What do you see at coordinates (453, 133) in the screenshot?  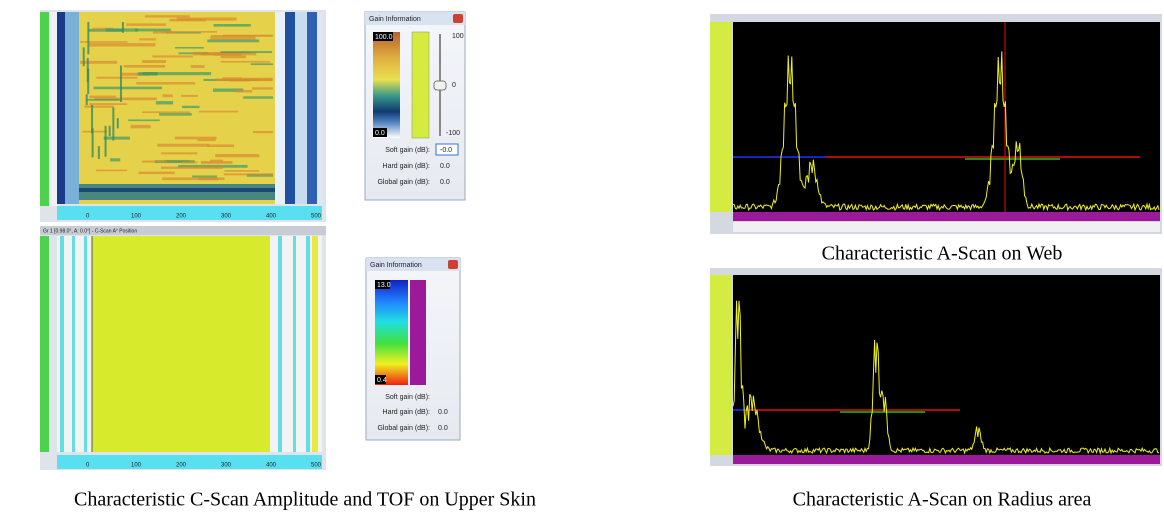 I see `slider-tick: -100` at bounding box center [453, 133].